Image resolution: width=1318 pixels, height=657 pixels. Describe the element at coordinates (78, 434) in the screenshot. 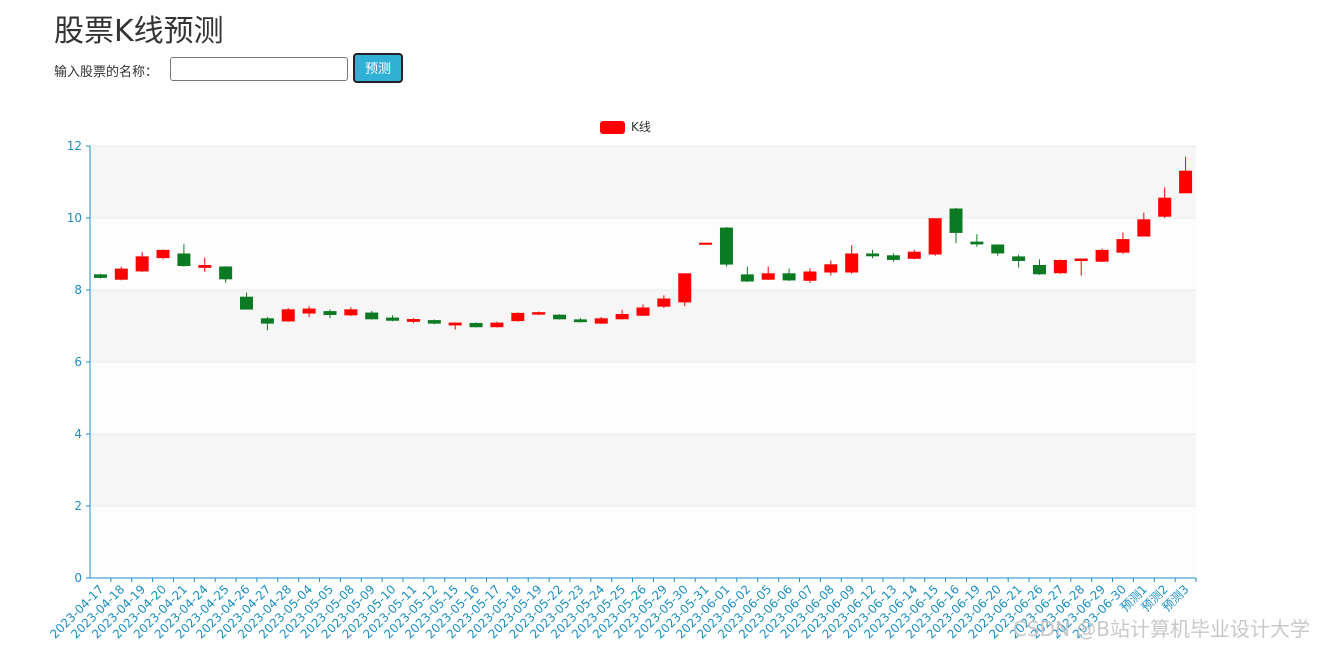

I see `y-tick-label: 4` at that location.